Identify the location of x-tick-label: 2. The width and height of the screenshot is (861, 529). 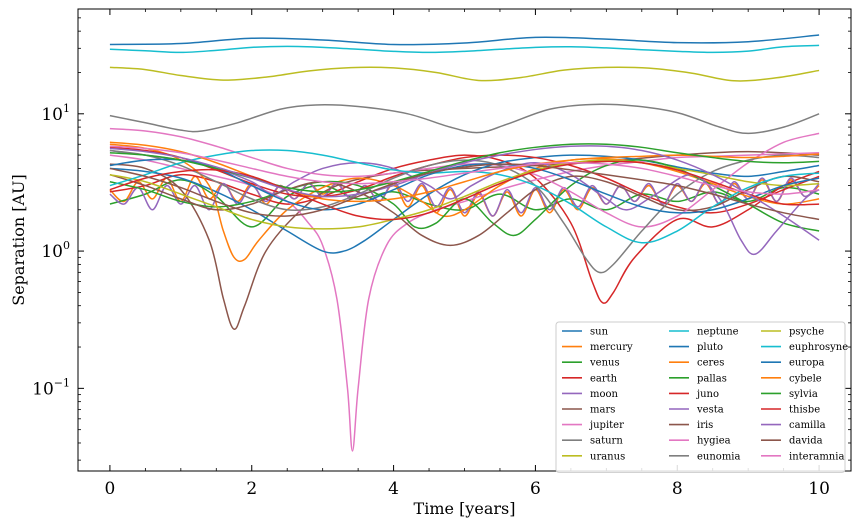
(251, 489).